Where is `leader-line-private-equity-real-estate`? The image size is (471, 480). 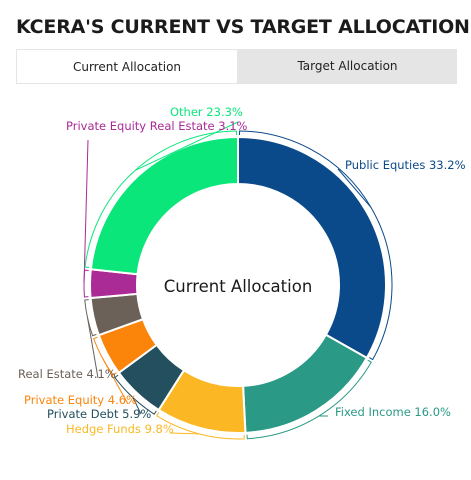
leader-line-private-equity-real-estate is located at coordinates (86, 211).